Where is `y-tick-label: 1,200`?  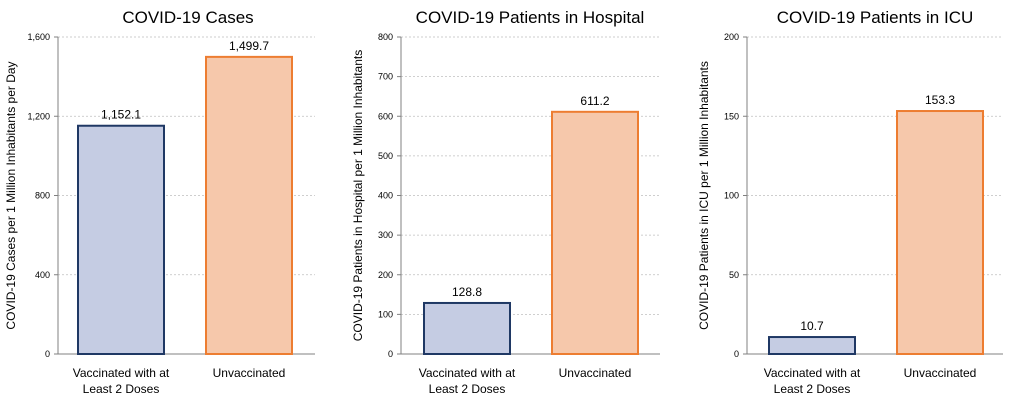
y-tick-label: 1,200 is located at coordinates (38, 116).